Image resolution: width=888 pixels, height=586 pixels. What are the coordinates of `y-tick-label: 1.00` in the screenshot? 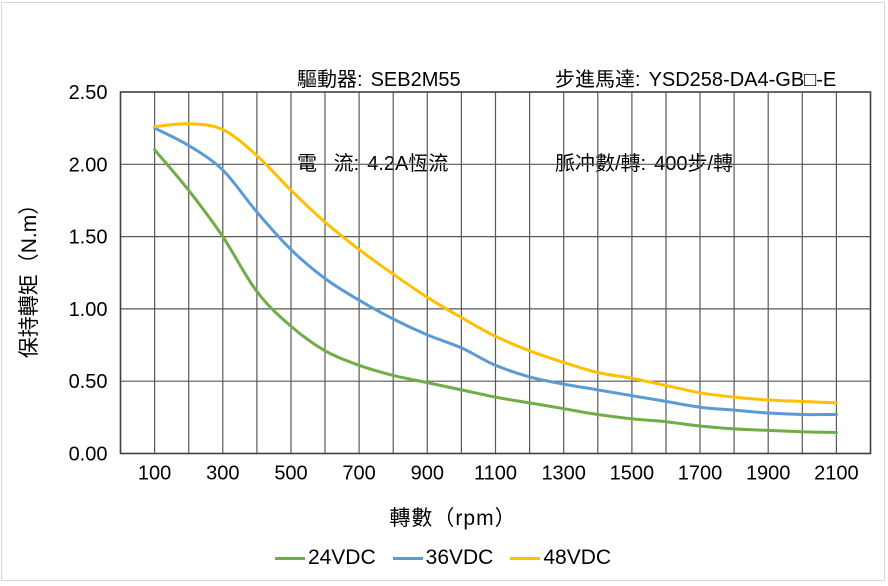 It's located at (88, 310).